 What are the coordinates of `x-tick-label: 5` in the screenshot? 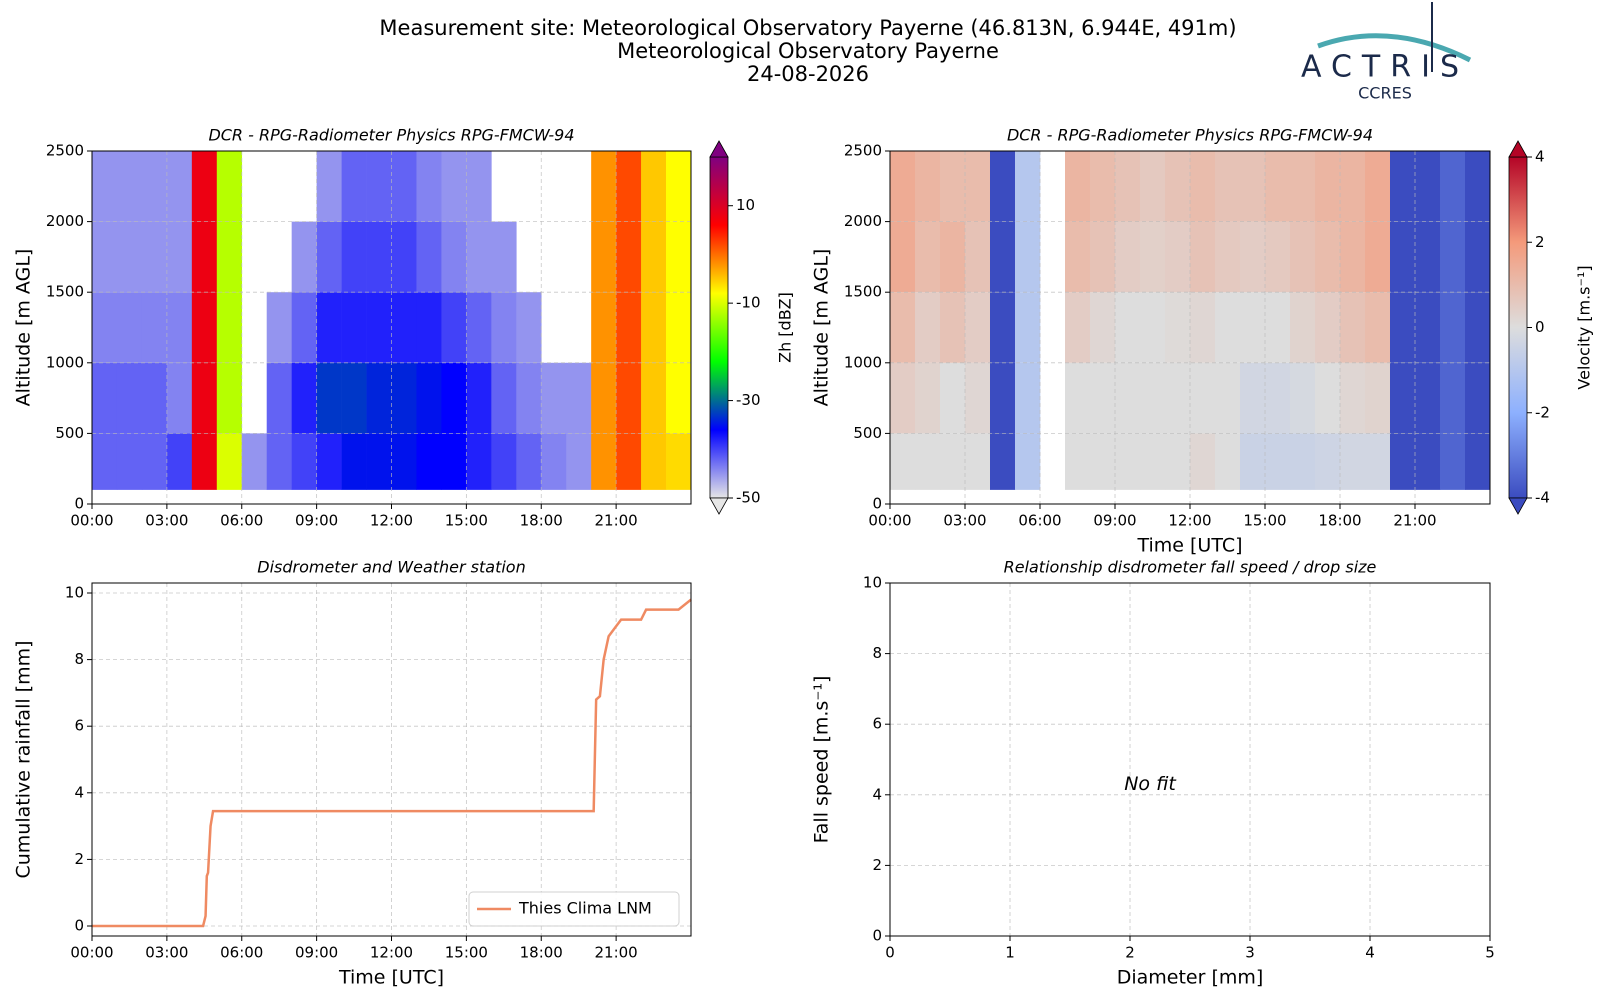 It's located at (1490, 953).